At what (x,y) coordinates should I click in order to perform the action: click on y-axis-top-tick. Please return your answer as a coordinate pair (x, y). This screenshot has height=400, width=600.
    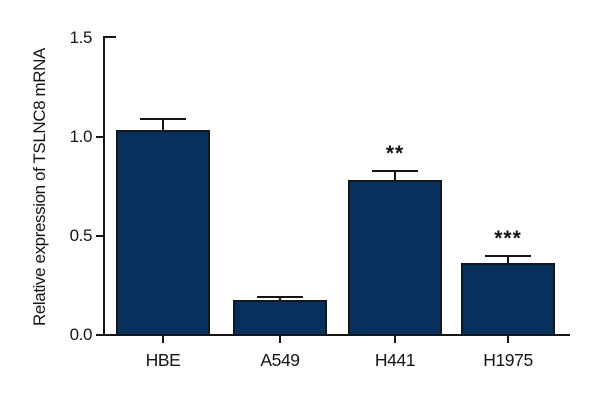
    Looking at the image, I should click on (109, 37).